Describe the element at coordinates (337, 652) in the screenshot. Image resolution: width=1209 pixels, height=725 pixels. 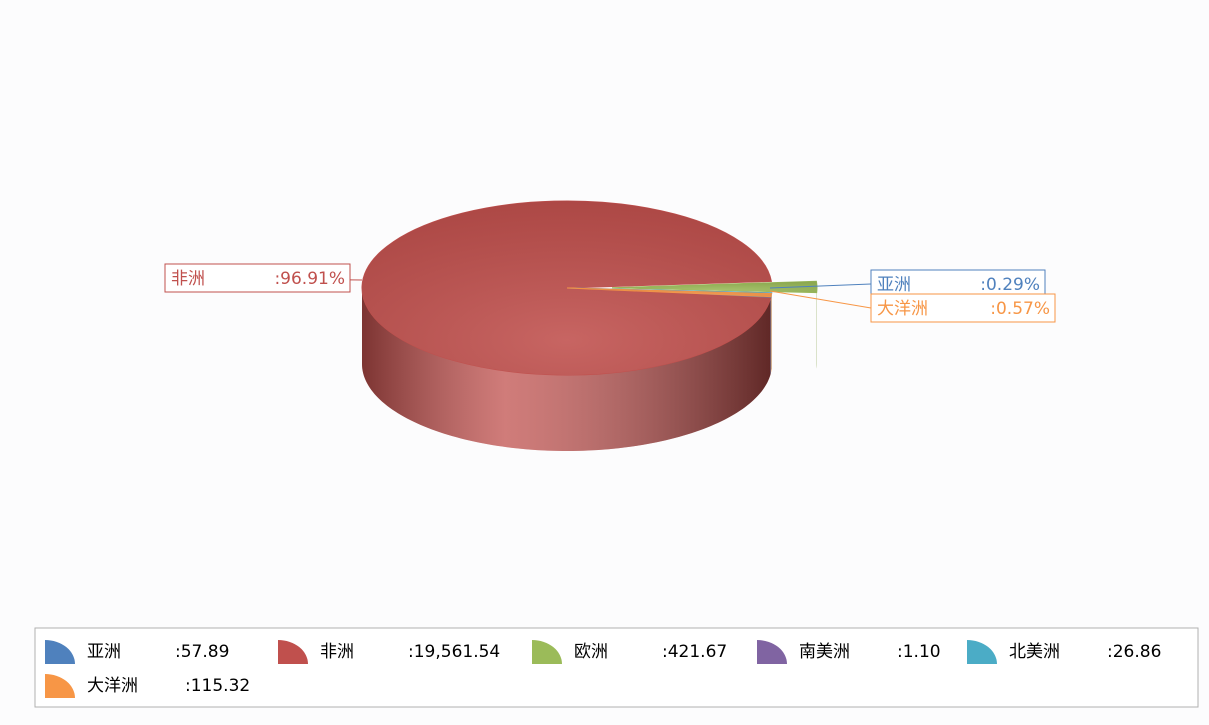
I see `legend-name: 非洲` at that location.